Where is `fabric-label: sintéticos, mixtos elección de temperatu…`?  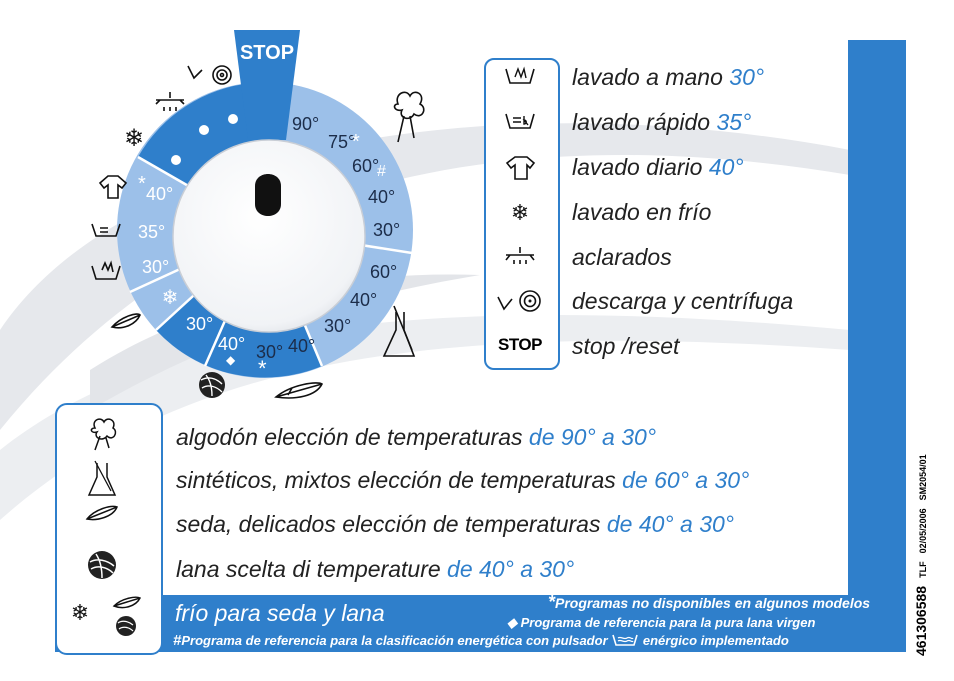 fabric-label: sintéticos, mixtos elección de temperatu… is located at coordinates (399, 480).